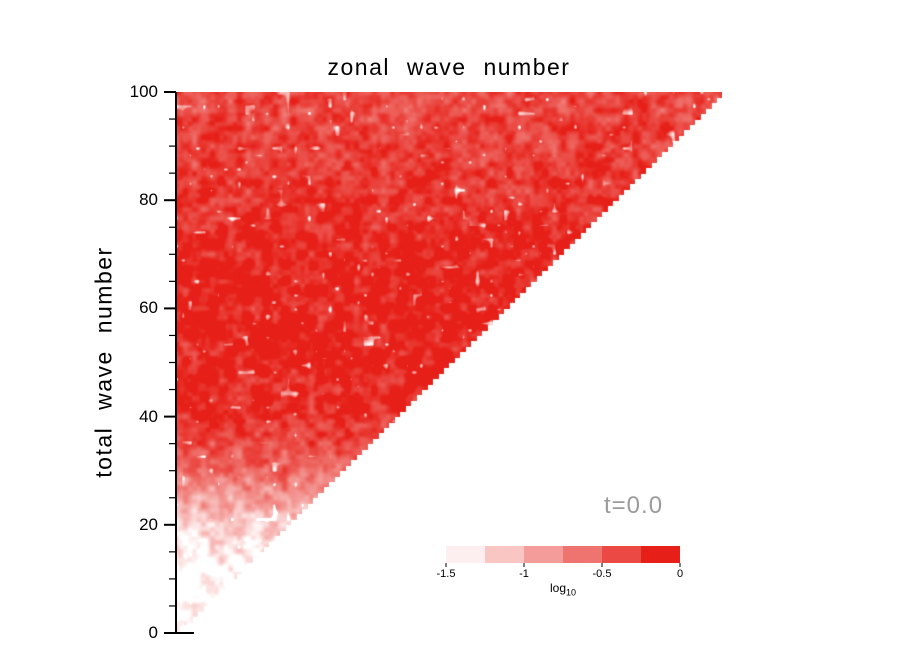 The image size is (904, 654). Describe the element at coordinates (571, 592) in the screenshot. I see `colorbar-label-sub: 10` at that location.